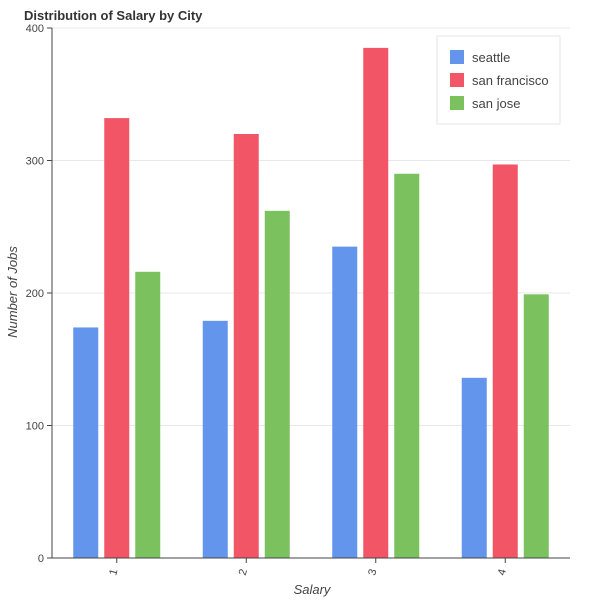 Image resolution: width=600 pixels, height=605 pixels. Describe the element at coordinates (313, 589) in the screenshot. I see `x-axis-label: Salary` at that location.